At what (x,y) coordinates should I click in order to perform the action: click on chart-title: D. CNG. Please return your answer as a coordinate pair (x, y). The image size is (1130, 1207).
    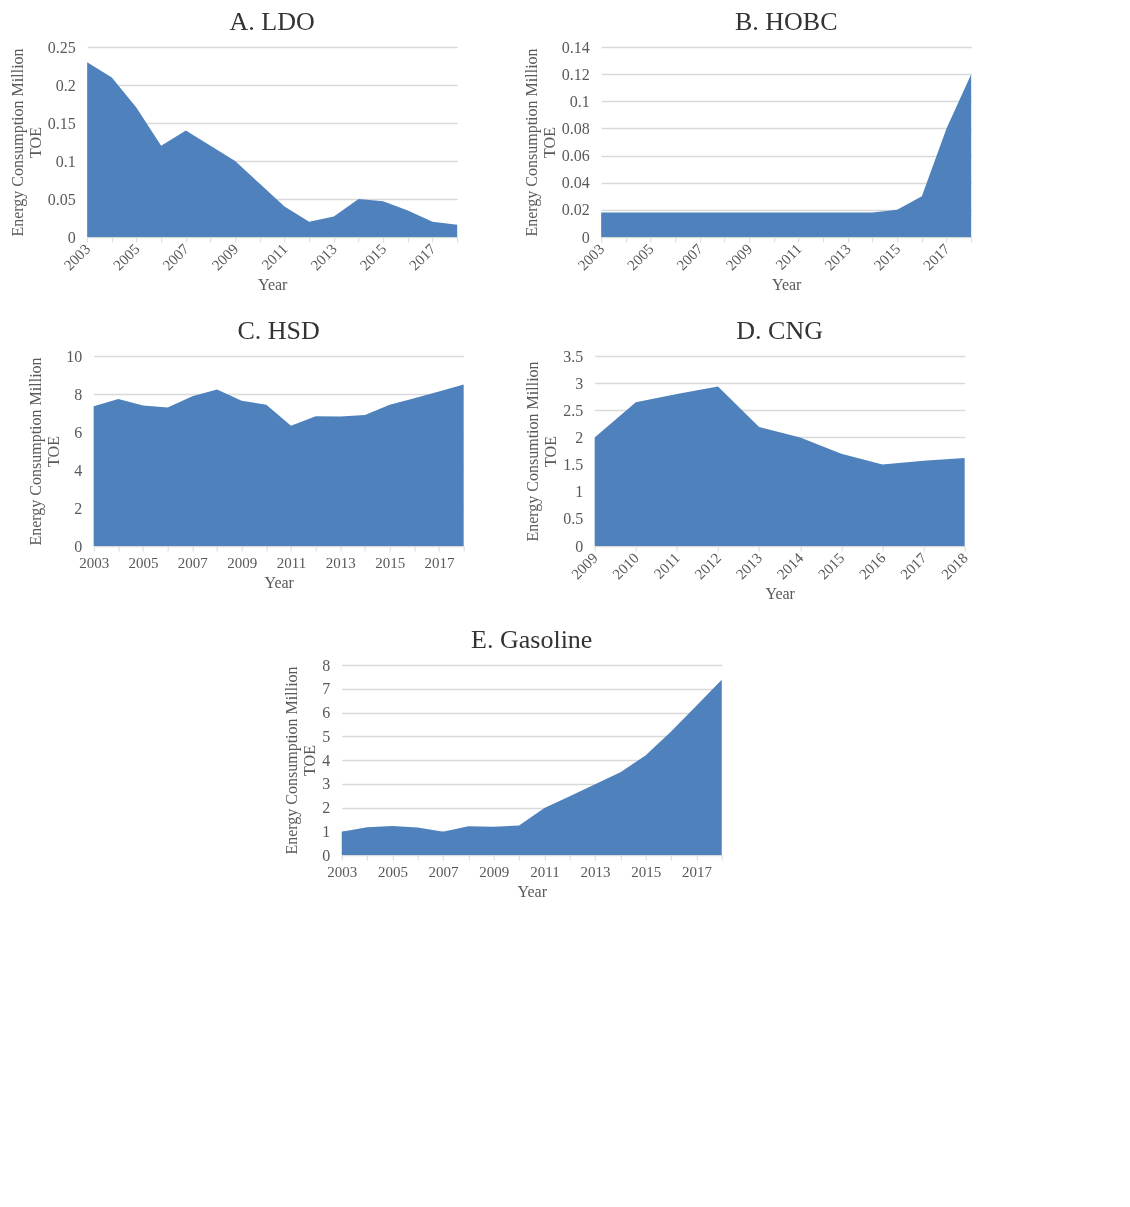
    Looking at the image, I should click on (780, 330).